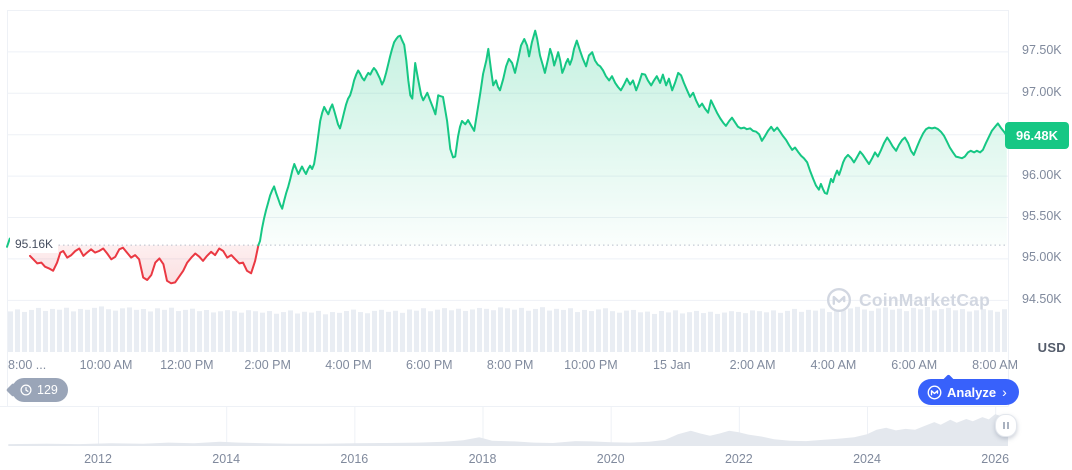 Image resolution: width=1072 pixels, height=470 pixels. What do you see at coordinates (995, 365) in the screenshot?
I see `x-axis-label: 8:00 AM` at bounding box center [995, 365].